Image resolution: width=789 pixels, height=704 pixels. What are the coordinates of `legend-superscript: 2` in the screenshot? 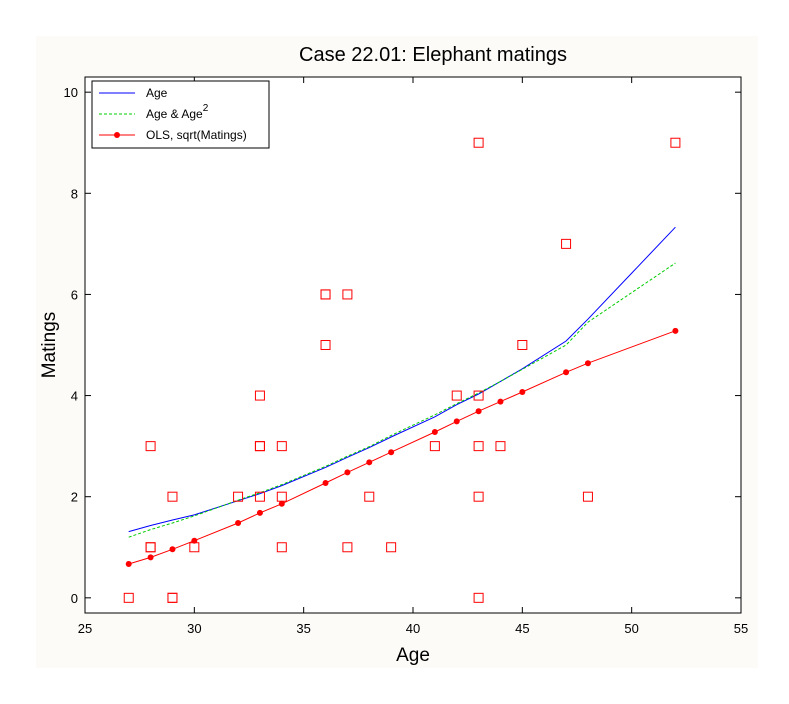 It's located at (206, 108).